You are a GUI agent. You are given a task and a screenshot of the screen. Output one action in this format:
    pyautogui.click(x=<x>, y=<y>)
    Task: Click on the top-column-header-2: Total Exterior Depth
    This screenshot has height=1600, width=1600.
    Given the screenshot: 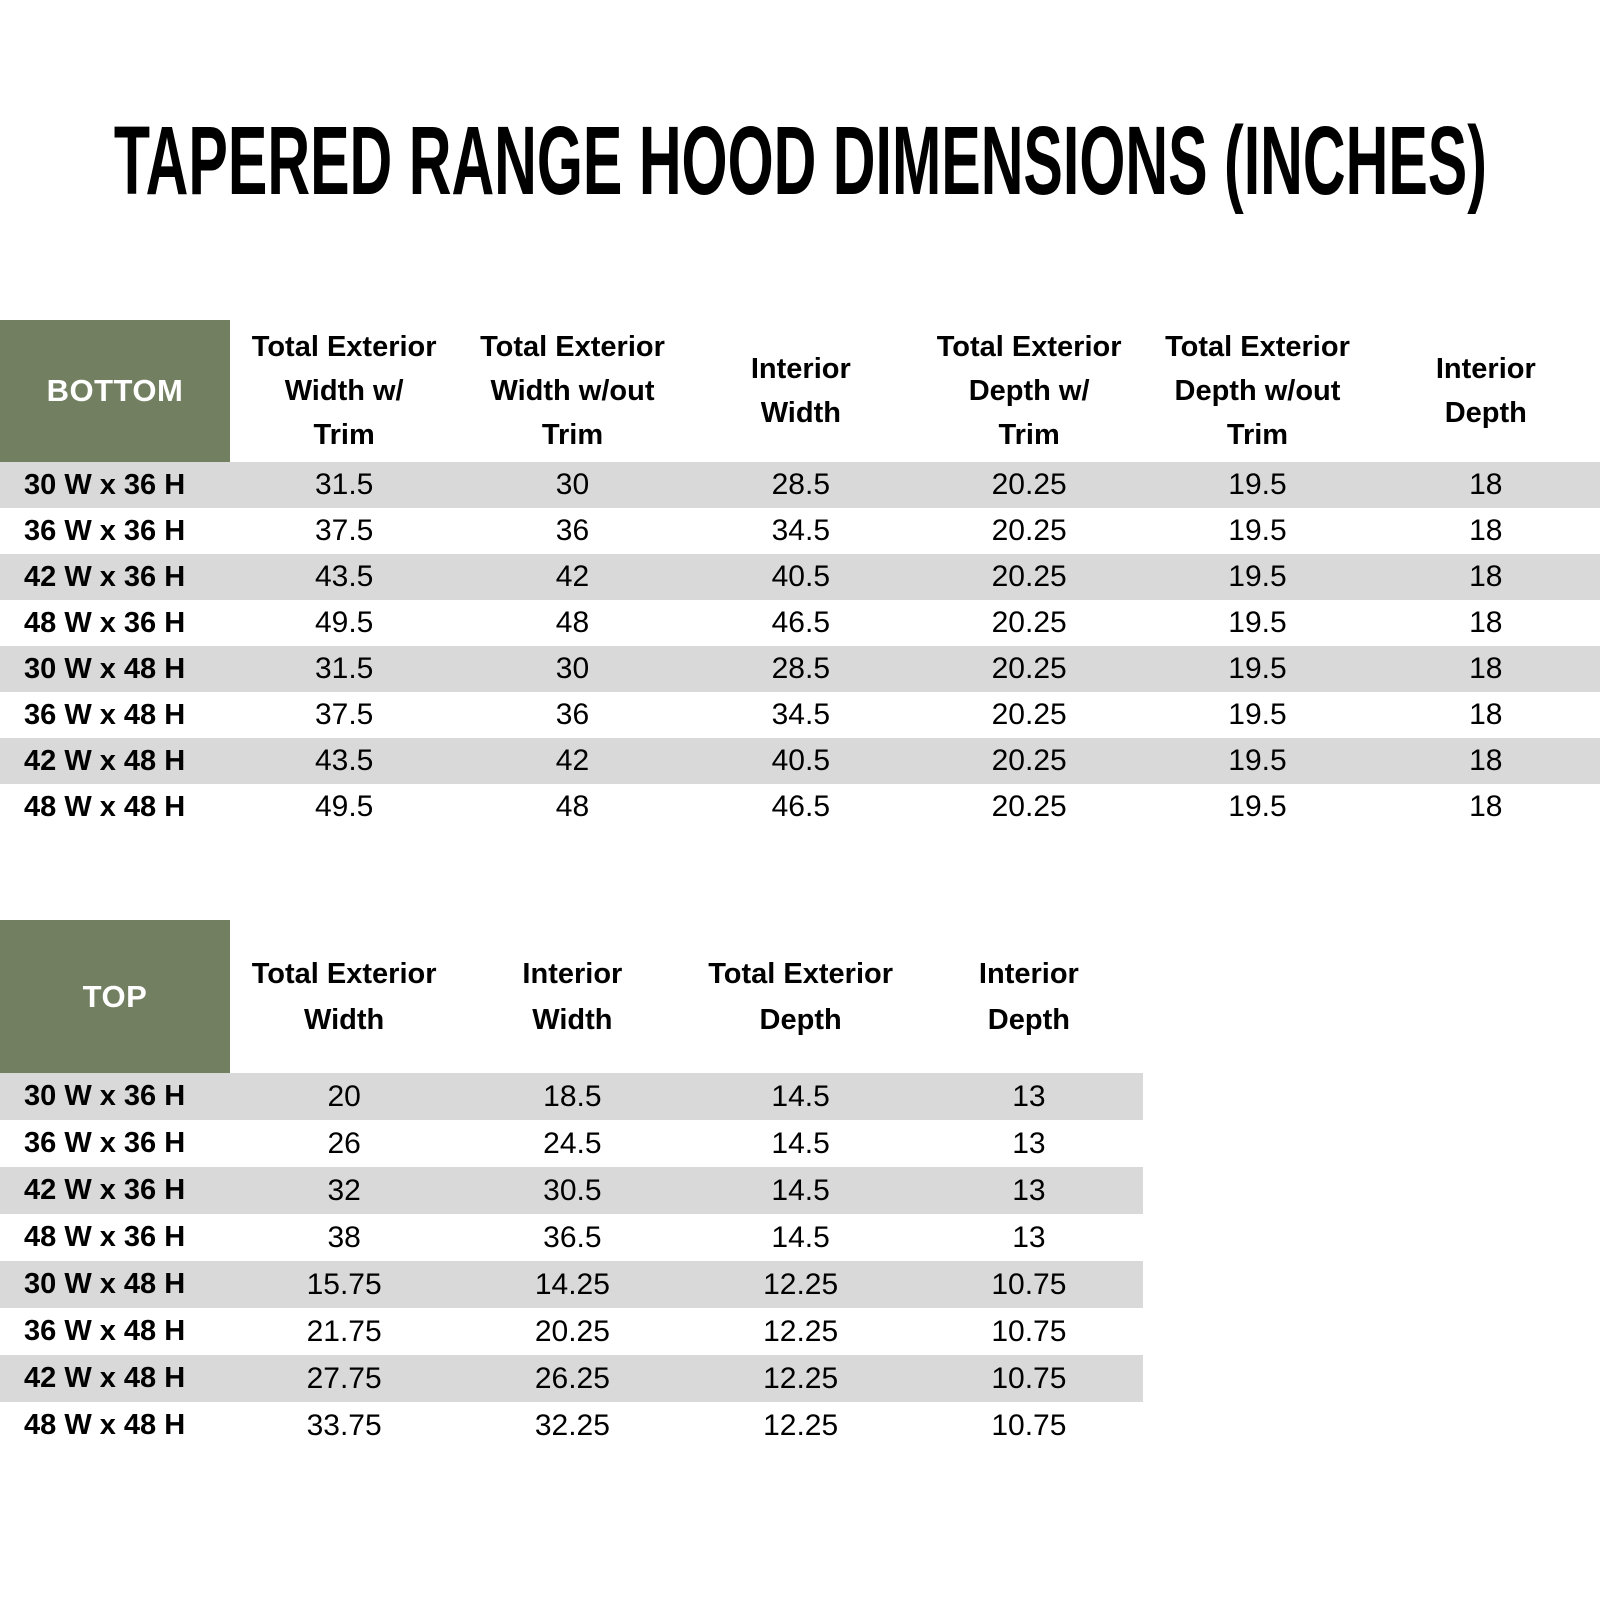 What is the action you would take?
    pyautogui.click(x=800, y=996)
    